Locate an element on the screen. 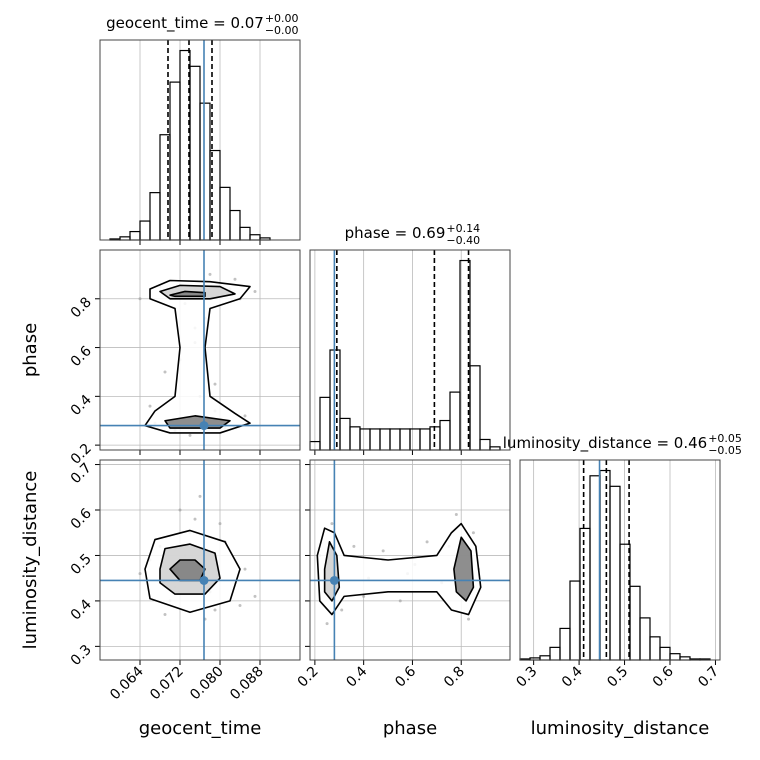 The image size is (760, 760). x-tick-label: 0.064 is located at coordinates (127, 683).